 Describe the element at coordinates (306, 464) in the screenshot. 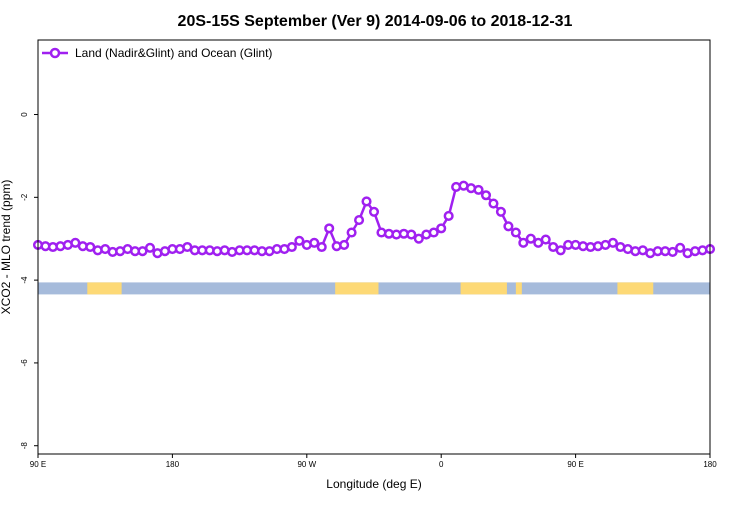

I see `x-tick-label: 90 W` at that location.